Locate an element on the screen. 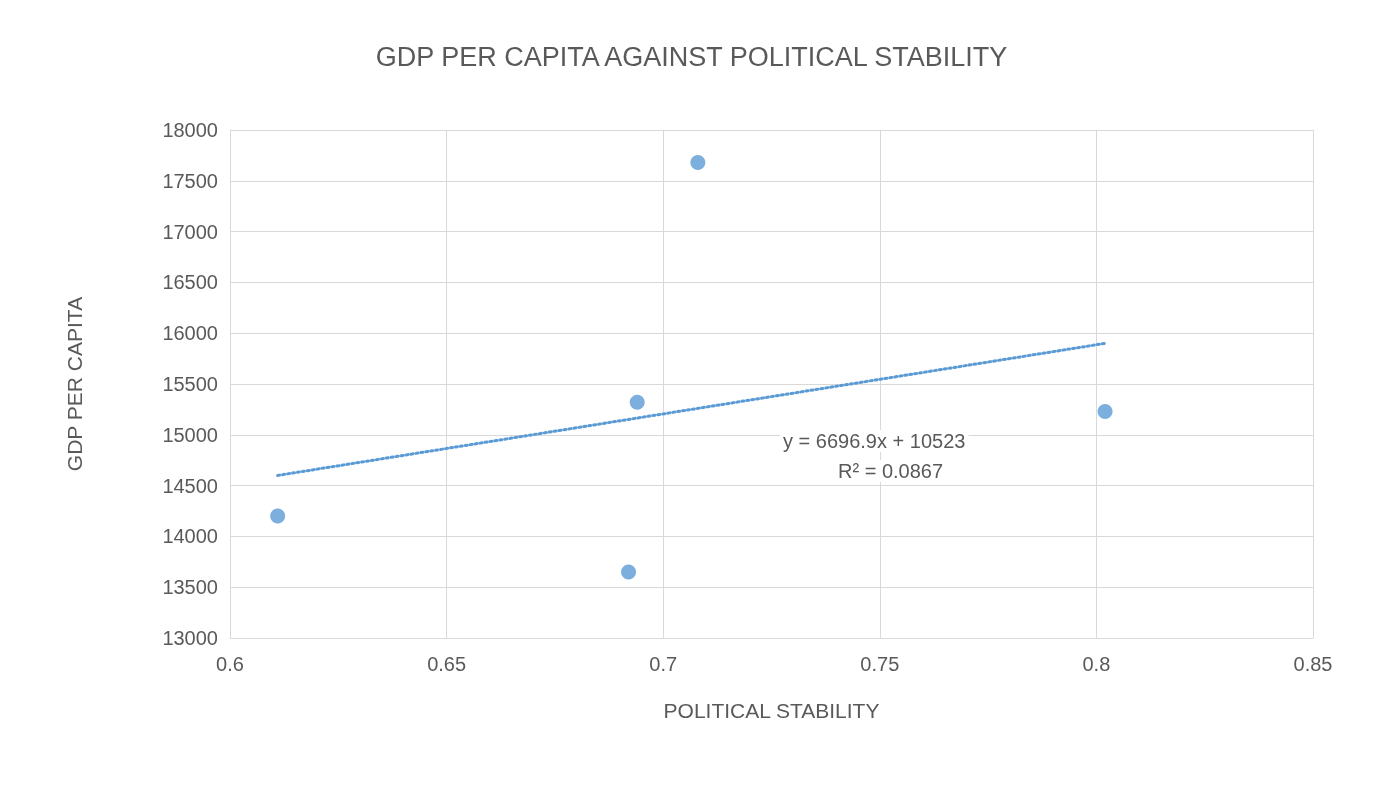 This screenshot has width=1383, height=803. y-axis-title: GDP PER CAPITA is located at coordinates (74, 384).